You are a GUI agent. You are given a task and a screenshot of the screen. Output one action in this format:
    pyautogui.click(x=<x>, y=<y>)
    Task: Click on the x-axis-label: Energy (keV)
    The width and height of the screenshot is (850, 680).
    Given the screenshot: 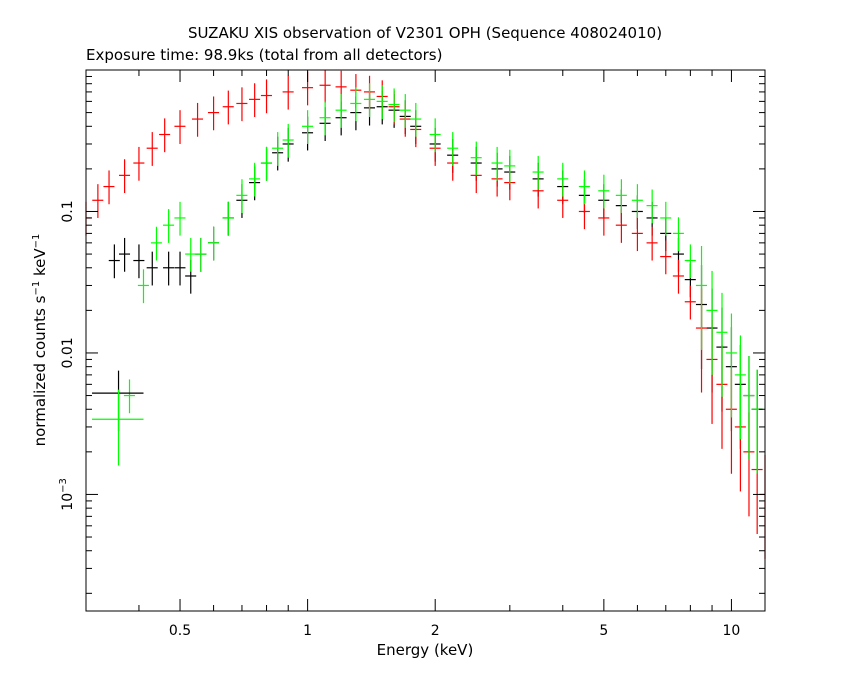 What is the action you would take?
    pyautogui.click(x=425, y=650)
    